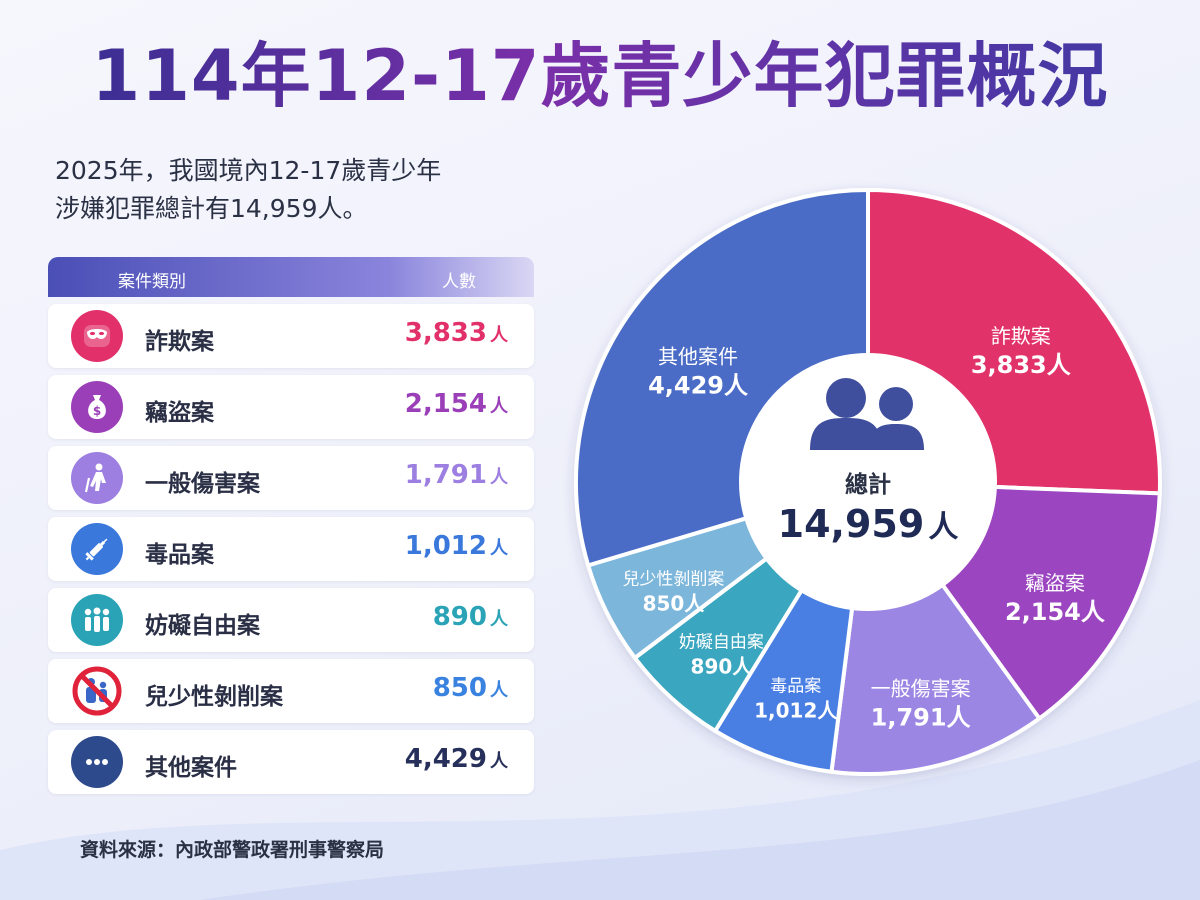  Describe the element at coordinates (796, 711) in the screenshot. I see `donut-value-3: 1,012人` at that location.